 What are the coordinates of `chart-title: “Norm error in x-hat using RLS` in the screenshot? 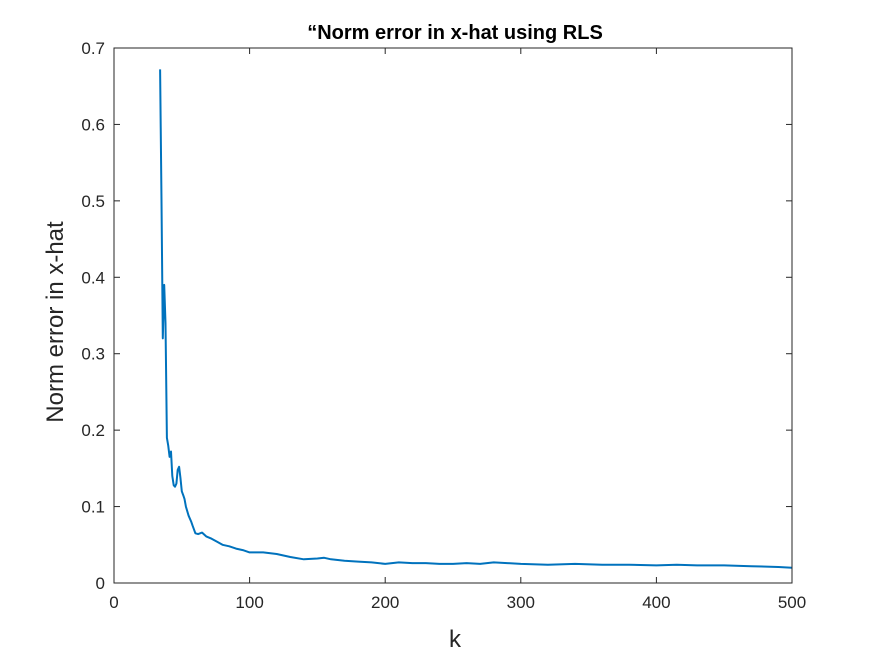 It's located at (455, 33).